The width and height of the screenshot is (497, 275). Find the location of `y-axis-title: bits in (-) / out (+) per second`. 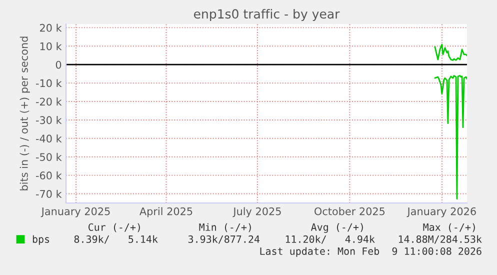

y-axis-title: bits in (-) / out (+) per second is located at coordinates (25, 113).